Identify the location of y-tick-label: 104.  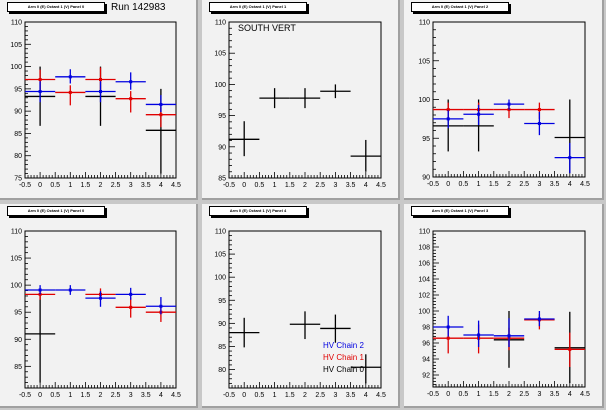
(424, 280).